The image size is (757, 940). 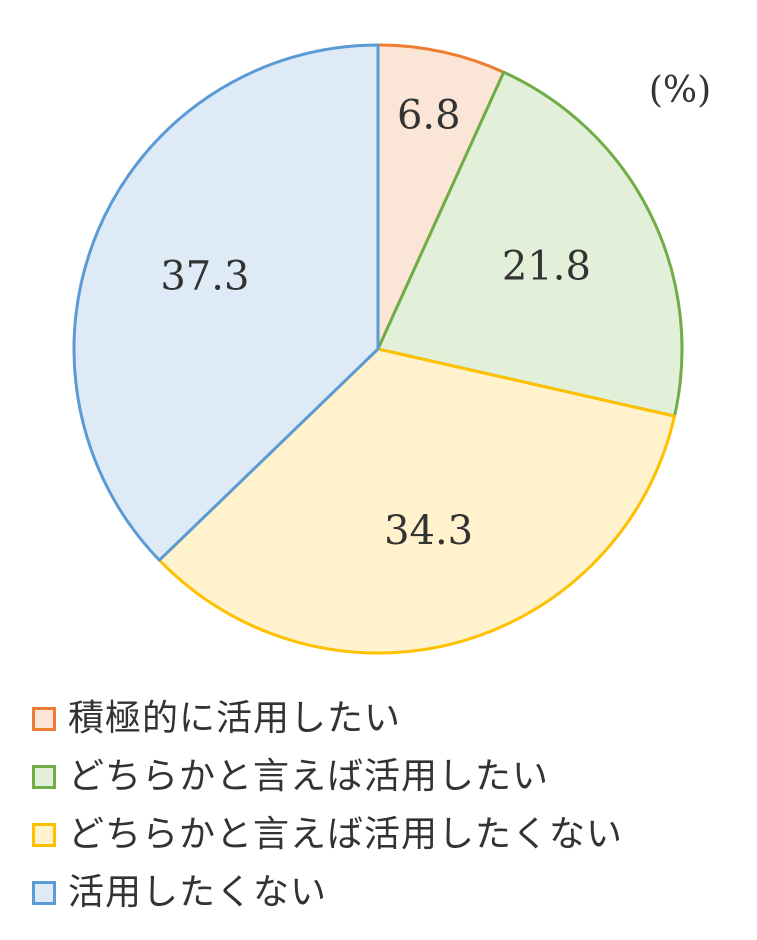 I want to click on slice-value-label-2: 34.3, so click(x=428, y=531).